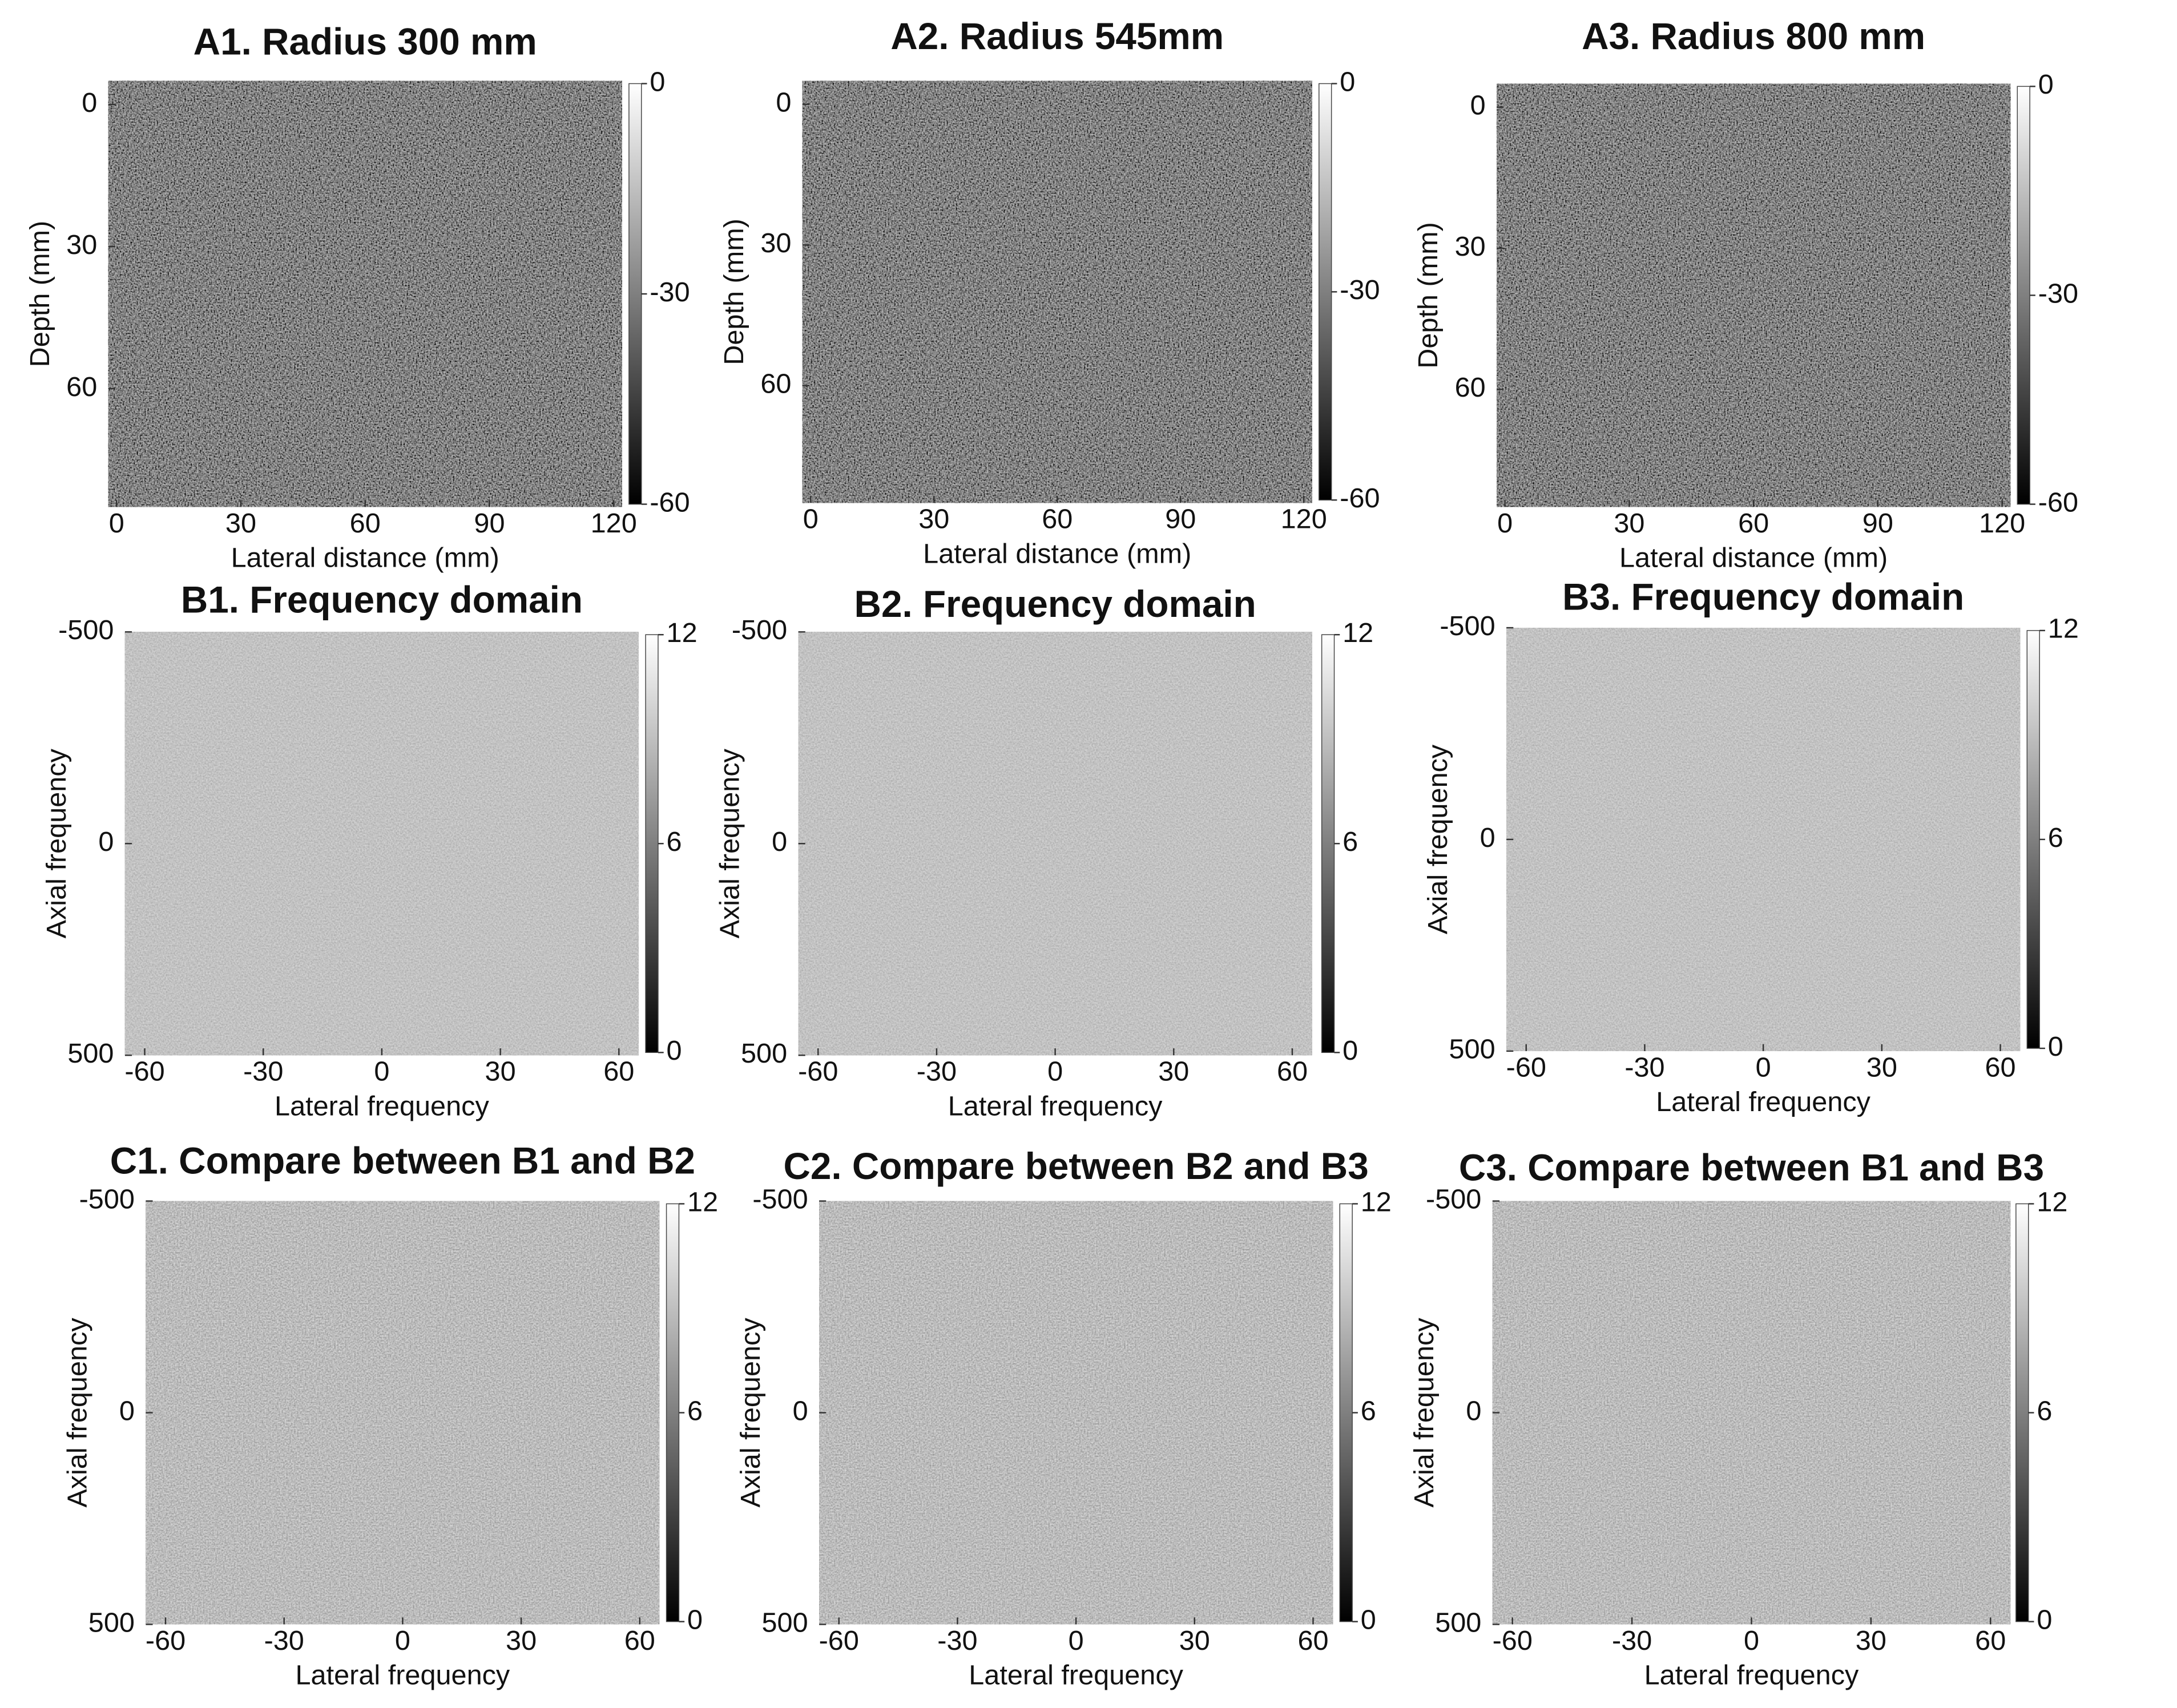 The height and width of the screenshot is (1708, 2177). What do you see at coordinates (1470, 387) in the screenshot?
I see `y-tick-label: 60` at bounding box center [1470, 387].